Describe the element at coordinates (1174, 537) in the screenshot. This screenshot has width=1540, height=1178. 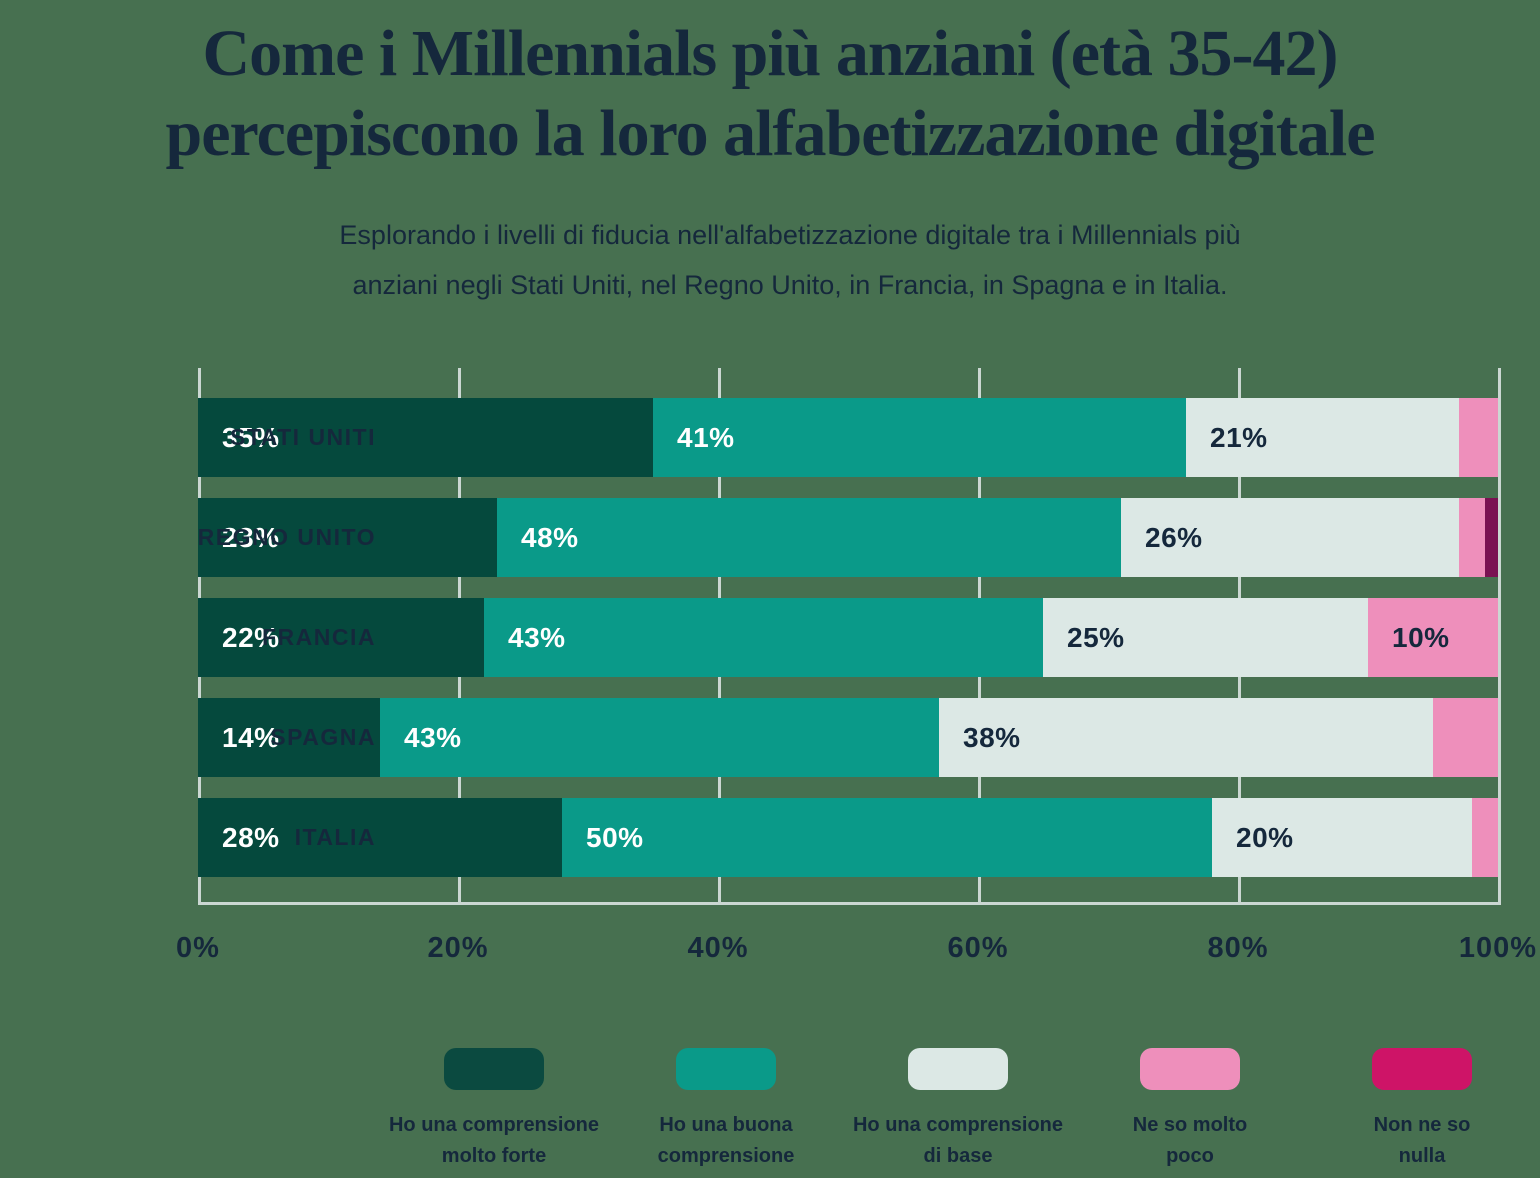
I see `bar-value-label: 26%` at that location.